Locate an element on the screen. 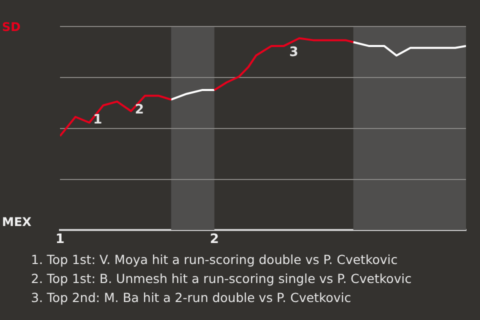  text: 2. Top 1st: B. Unmesh hit a run-scoring single vs P. Cvetkovic is located at coordinates (222, 279).